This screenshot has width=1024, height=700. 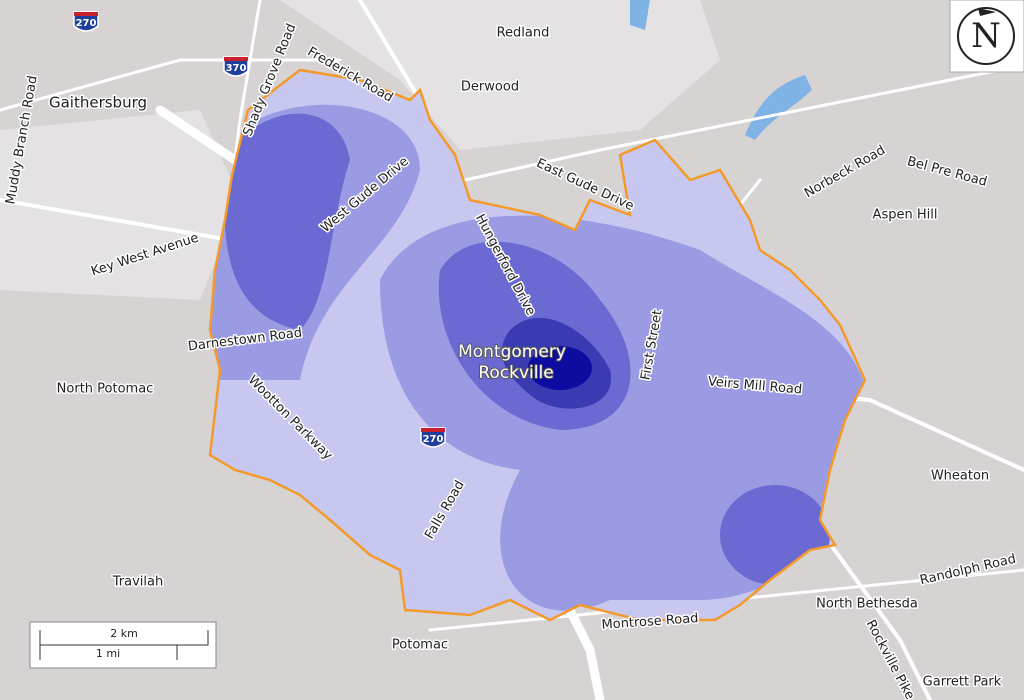 What do you see at coordinates (867, 604) in the screenshot?
I see `place-label: North Bethesda` at bounding box center [867, 604].